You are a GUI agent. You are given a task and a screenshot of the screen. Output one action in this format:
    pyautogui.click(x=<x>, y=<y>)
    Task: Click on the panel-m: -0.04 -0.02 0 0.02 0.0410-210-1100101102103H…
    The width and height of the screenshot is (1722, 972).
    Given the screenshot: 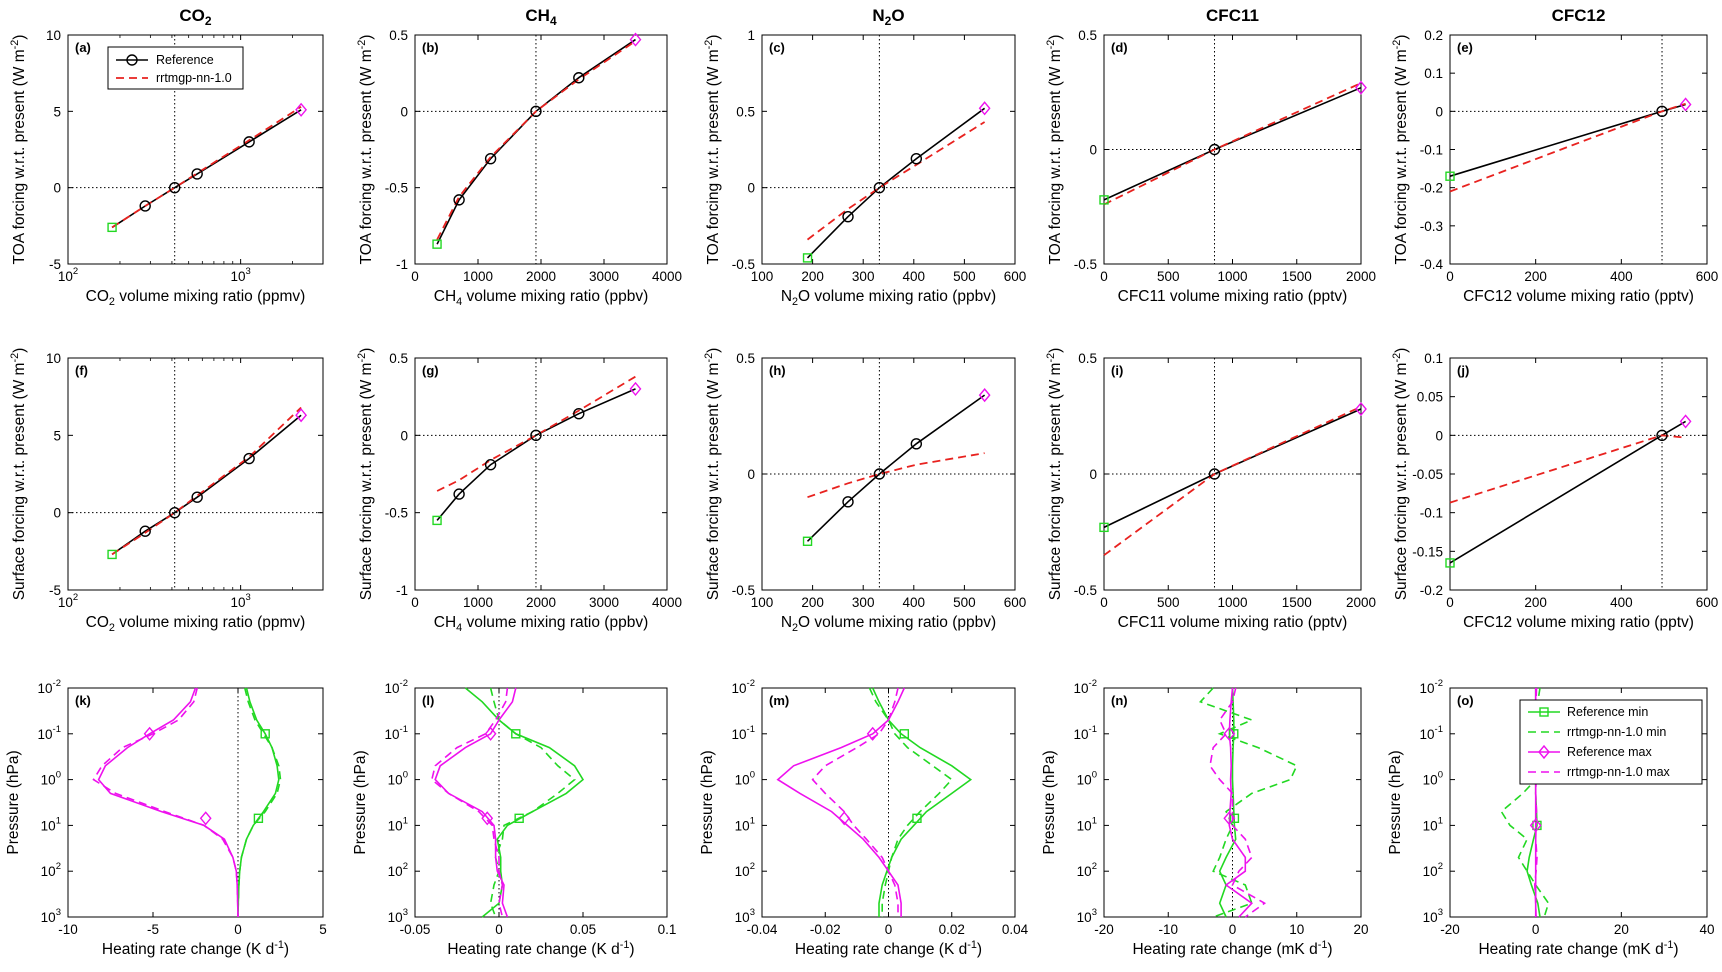 What is the action you would take?
    pyautogui.click(x=864, y=818)
    